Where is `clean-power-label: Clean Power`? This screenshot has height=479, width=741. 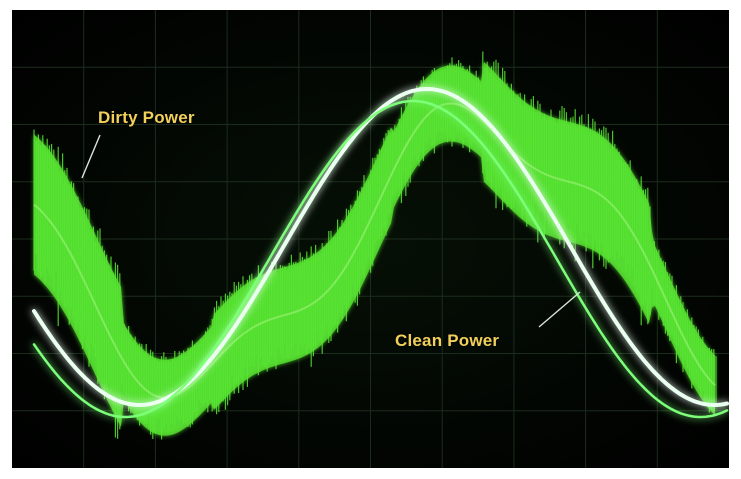
clean-power-label: Clean Power is located at coordinates (447, 340).